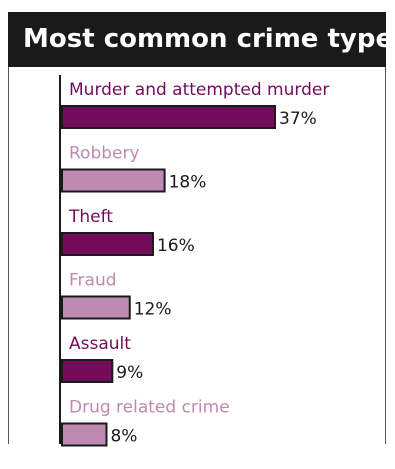  What do you see at coordinates (385, 255) in the screenshot?
I see `frame-right-border` at bounding box center [385, 255].